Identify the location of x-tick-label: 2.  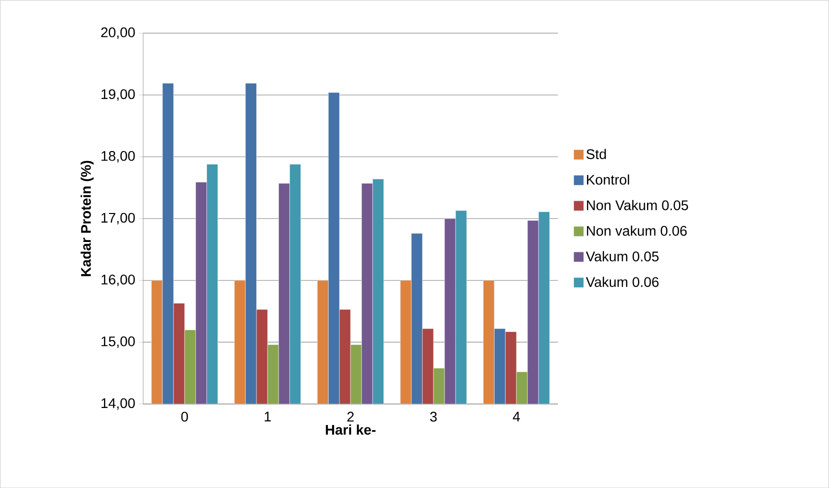
(350, 417).